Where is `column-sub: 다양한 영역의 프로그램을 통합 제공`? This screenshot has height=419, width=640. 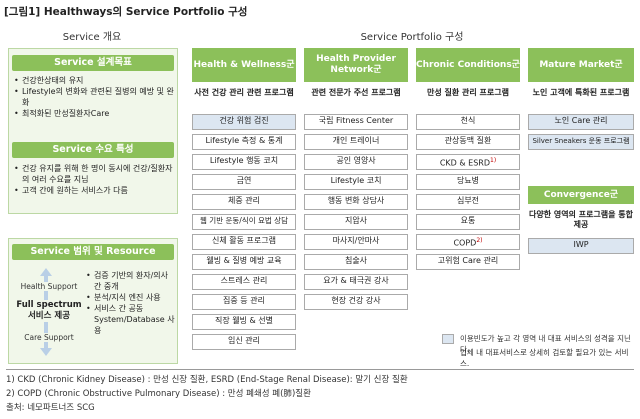 column-sub: 다양한 영역의 프로그램을 통합 제공 is located at coordinates (581, 219).